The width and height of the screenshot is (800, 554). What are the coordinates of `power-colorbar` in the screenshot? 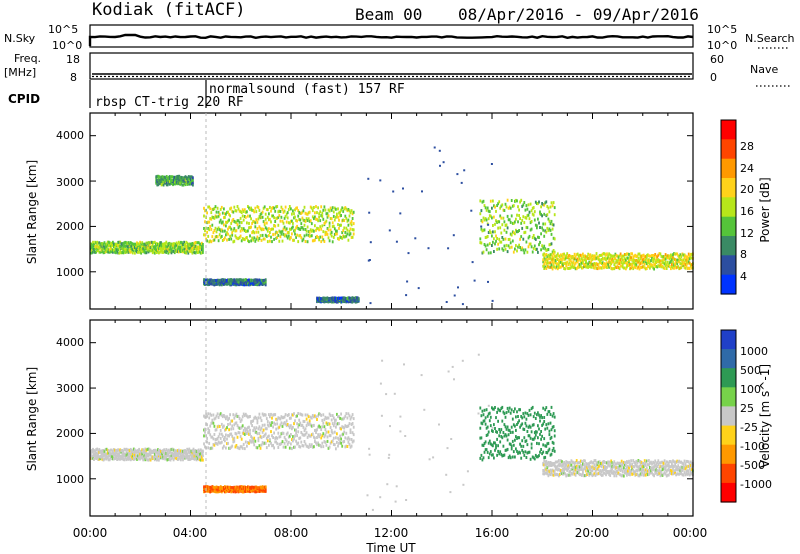 It's located at (728, 207).